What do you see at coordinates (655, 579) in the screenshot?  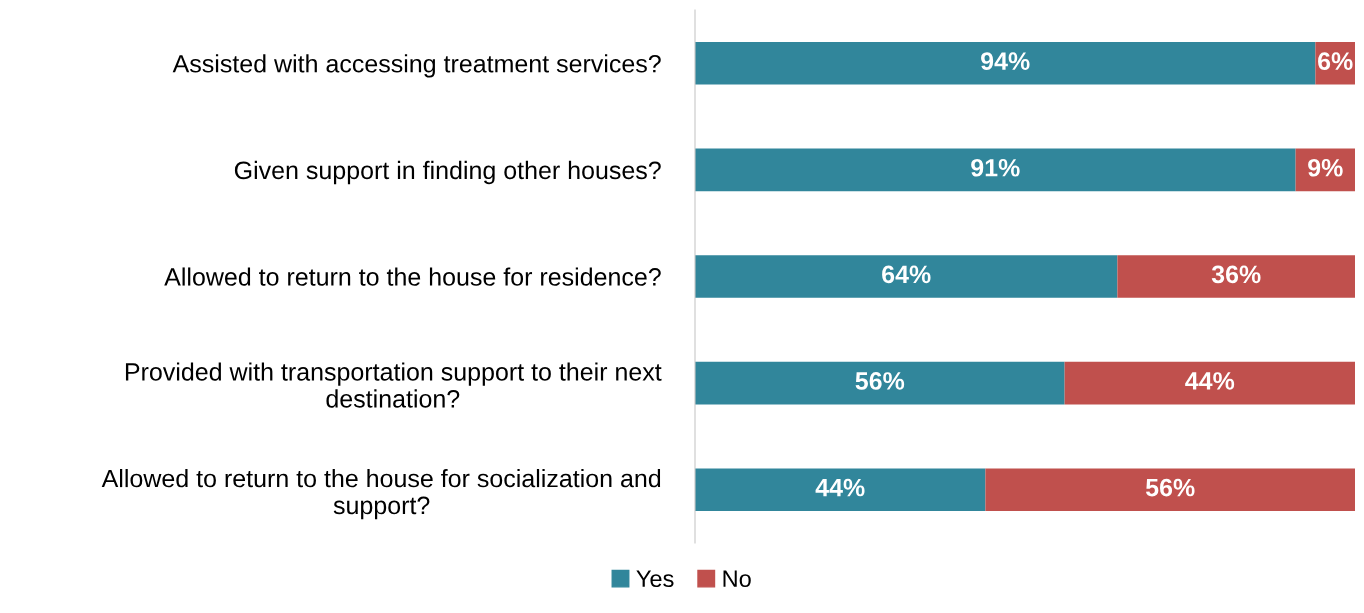 I see `legend-label: Yes` at bounding box center [655, 579].